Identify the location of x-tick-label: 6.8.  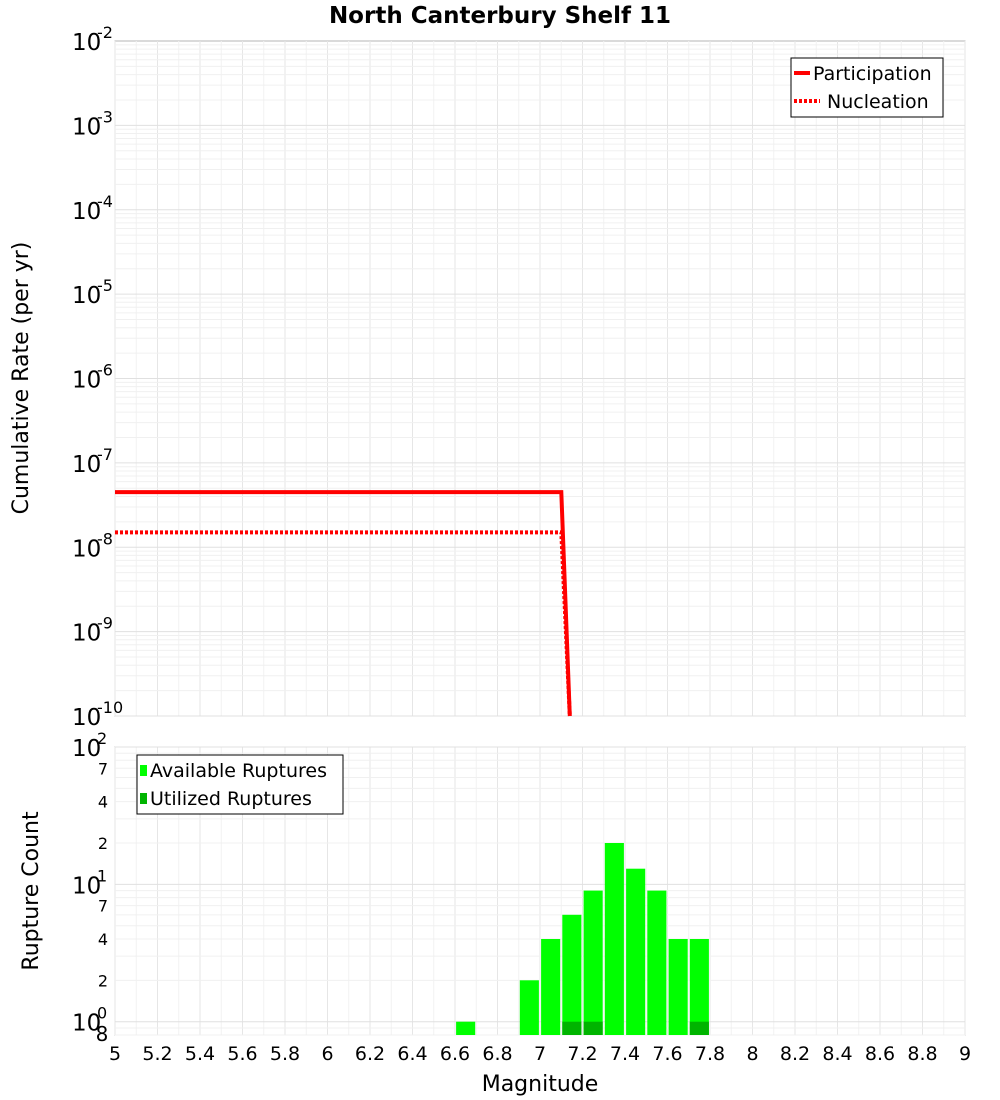
(497, 1054).